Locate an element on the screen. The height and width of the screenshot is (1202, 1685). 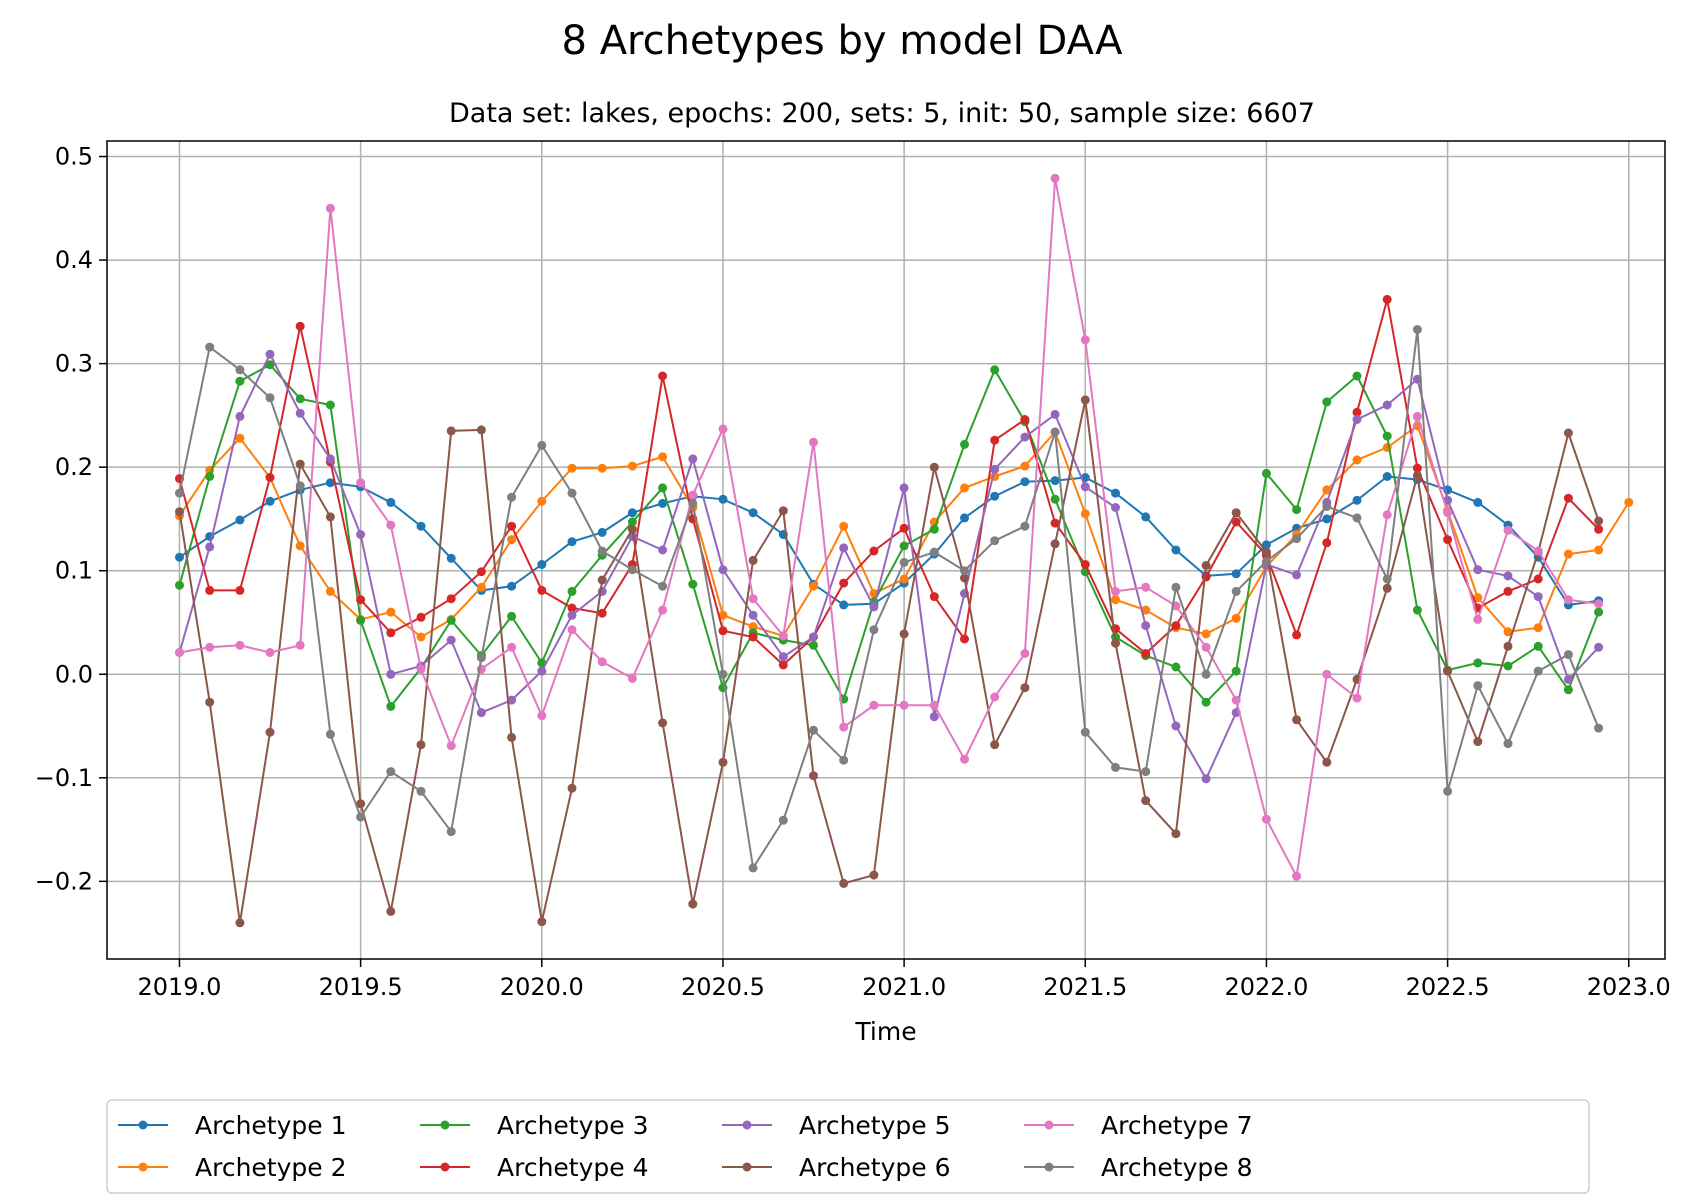
legend-item: Archetype 5 is located at coordinates (836, 1125).